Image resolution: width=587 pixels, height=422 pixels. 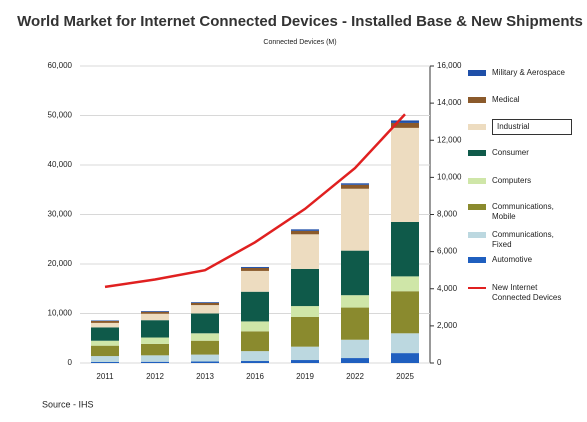 I want to click on legend-item: Medical, so click(x=523, y=100).